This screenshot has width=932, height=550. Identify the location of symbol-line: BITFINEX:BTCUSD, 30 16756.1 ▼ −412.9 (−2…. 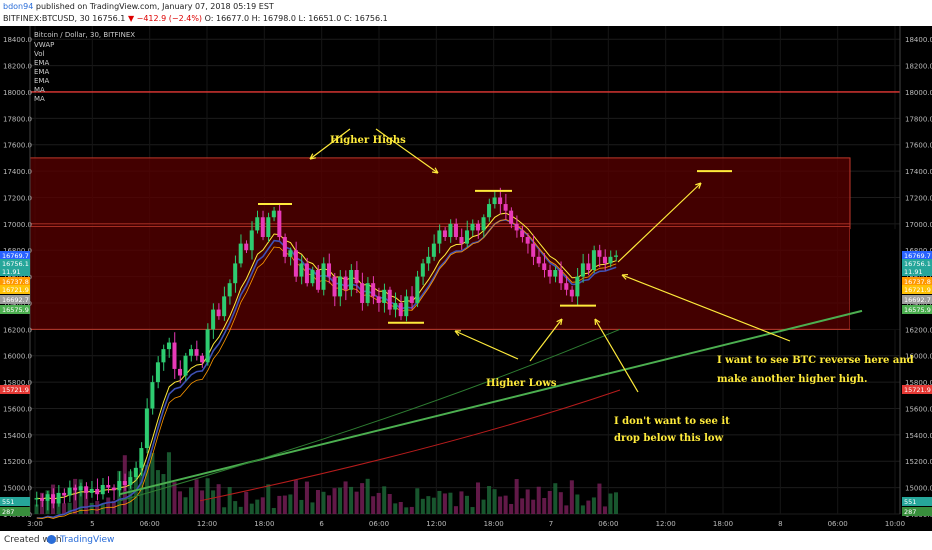
(195, 19).